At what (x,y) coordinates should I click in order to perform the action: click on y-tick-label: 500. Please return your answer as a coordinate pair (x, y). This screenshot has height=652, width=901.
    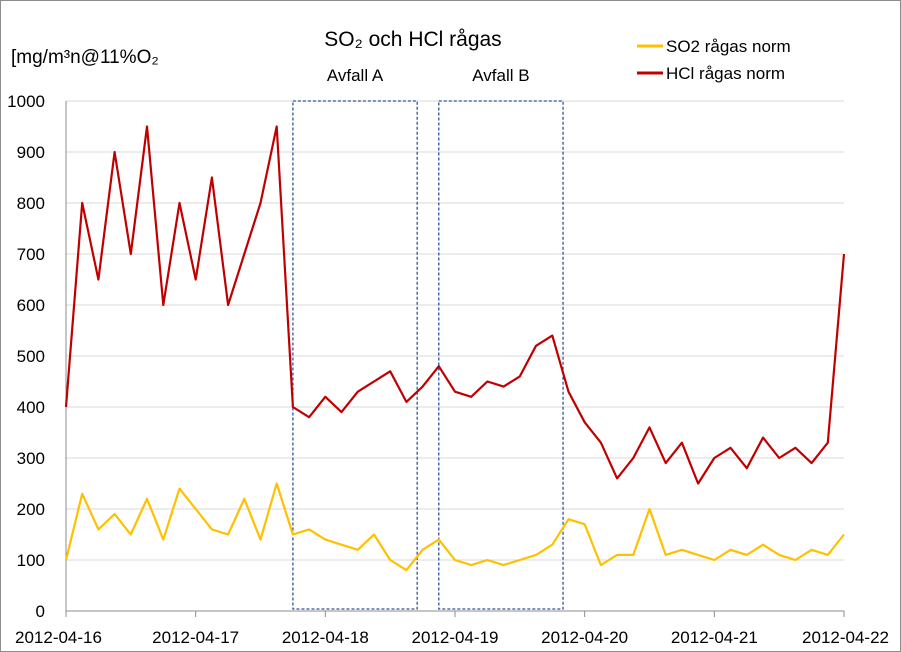
    Looking at the image, I should click on (31, 356).